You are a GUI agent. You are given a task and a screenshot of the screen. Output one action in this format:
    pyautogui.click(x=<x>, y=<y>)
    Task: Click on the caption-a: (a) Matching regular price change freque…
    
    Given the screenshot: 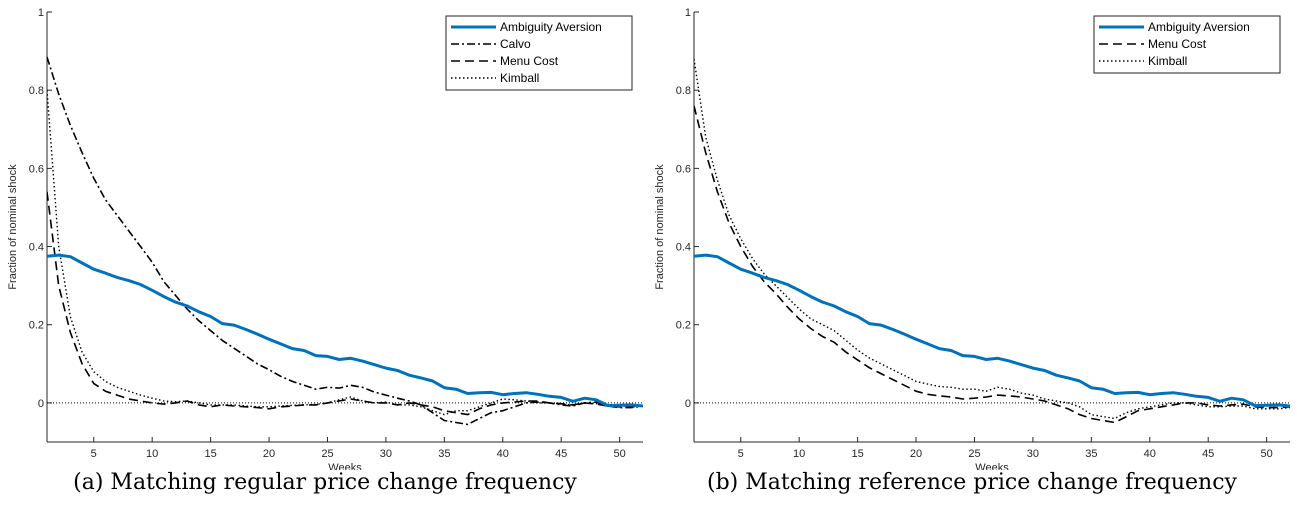 What is the action you would take?
    pyautogui.click(x=325, y=482)
    